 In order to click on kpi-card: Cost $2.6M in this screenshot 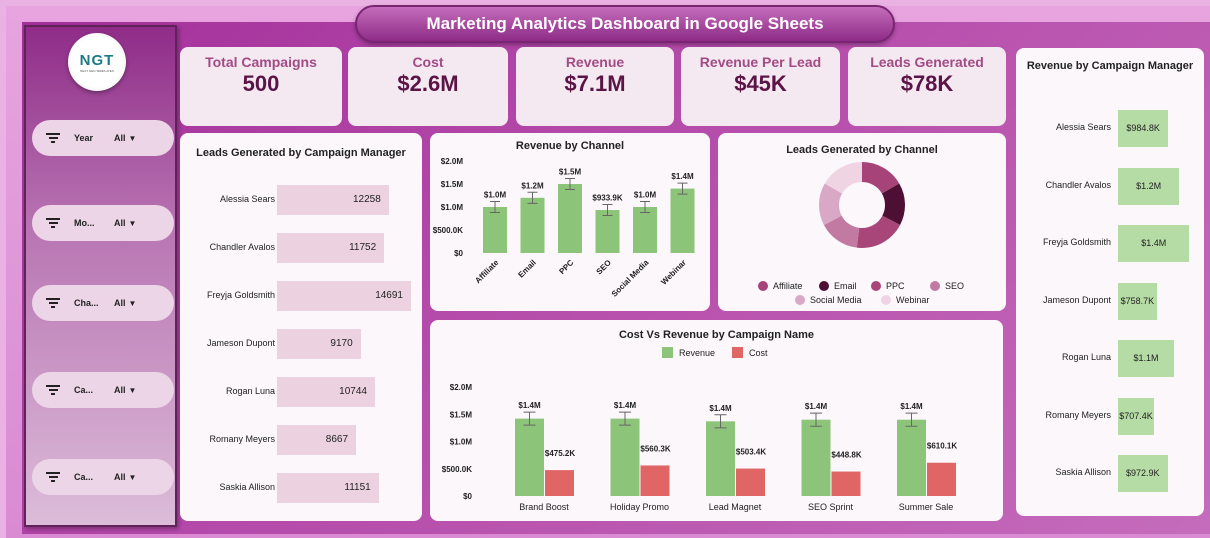, I will do `click(428, 86)`.